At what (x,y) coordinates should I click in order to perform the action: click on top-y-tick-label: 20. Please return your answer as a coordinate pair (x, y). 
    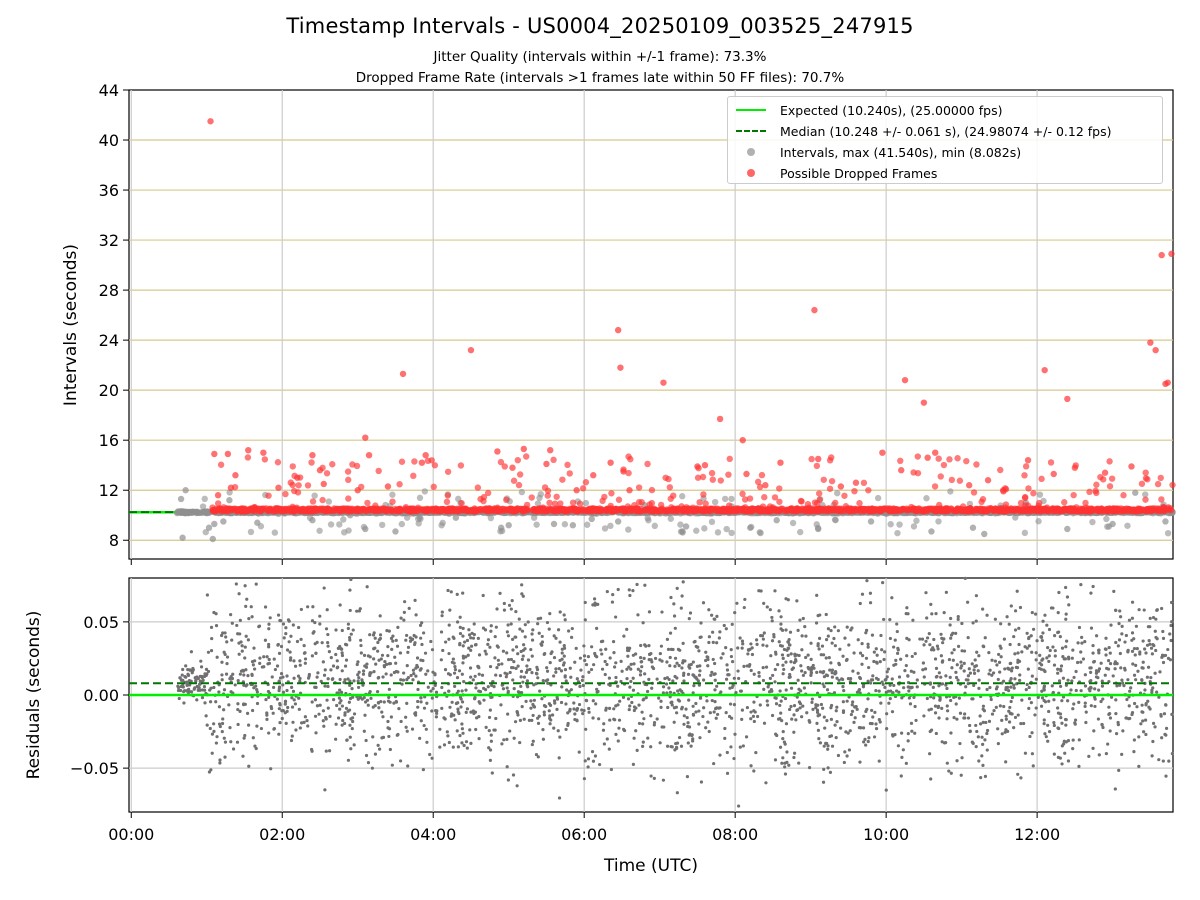
    Looking at the image, I should click on (109, 390).